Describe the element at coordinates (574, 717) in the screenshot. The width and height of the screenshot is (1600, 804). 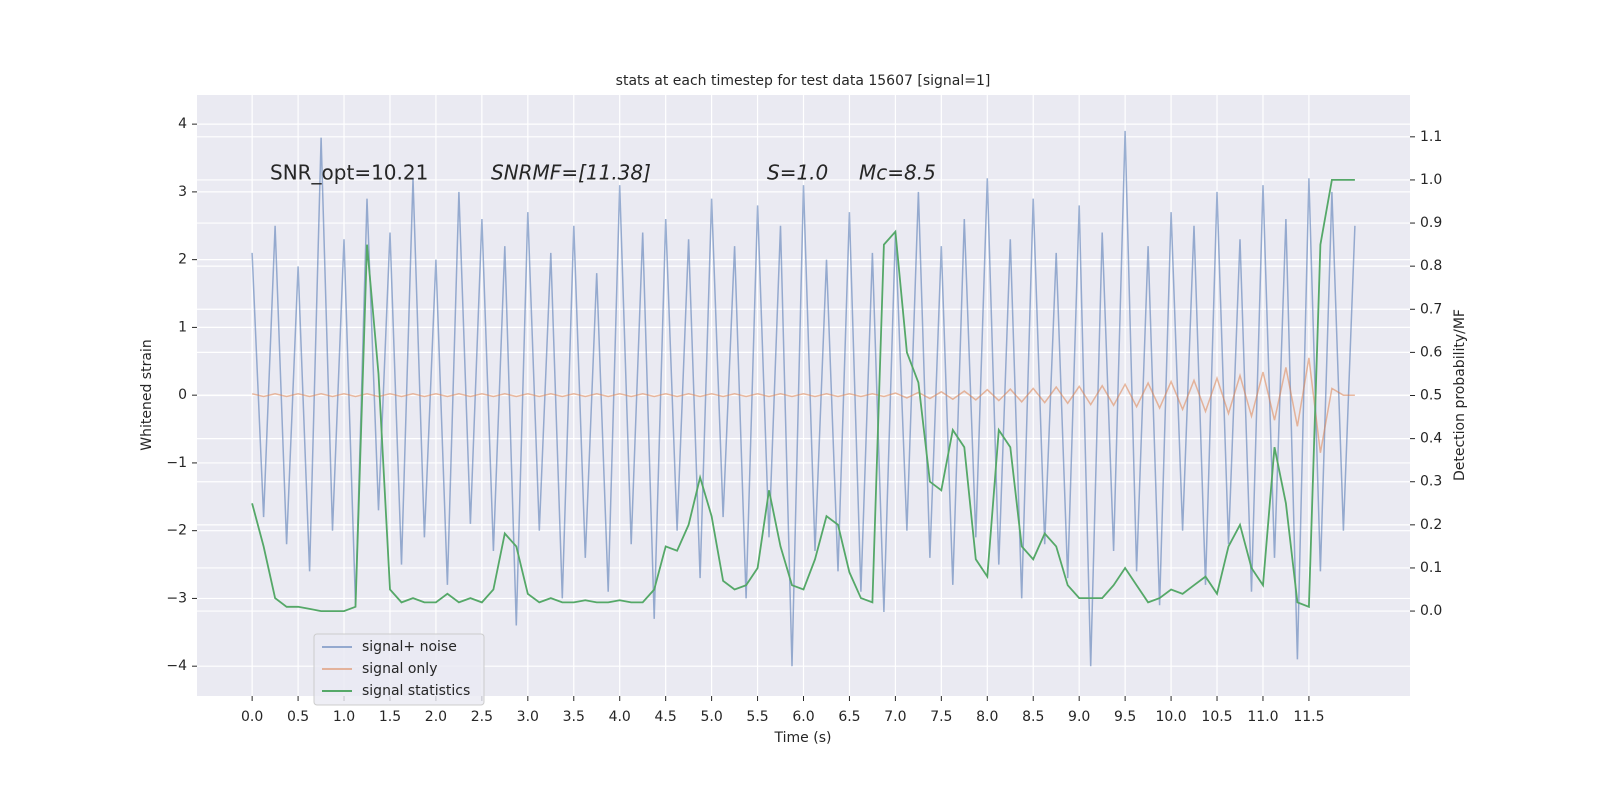
I see `x-tick-label: 3.5` at that location.